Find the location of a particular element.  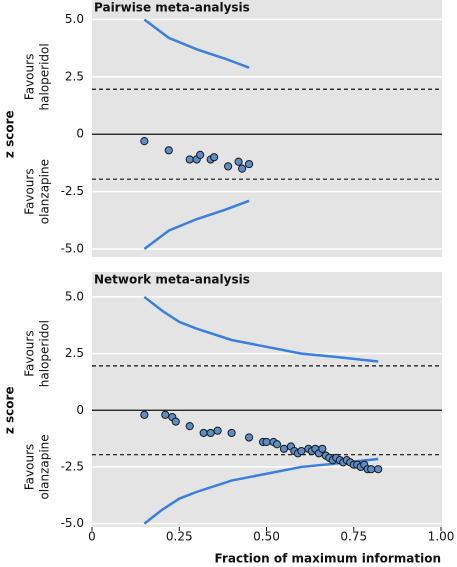

x-tick-label: 1.00 is located at coordinates (441, 537).